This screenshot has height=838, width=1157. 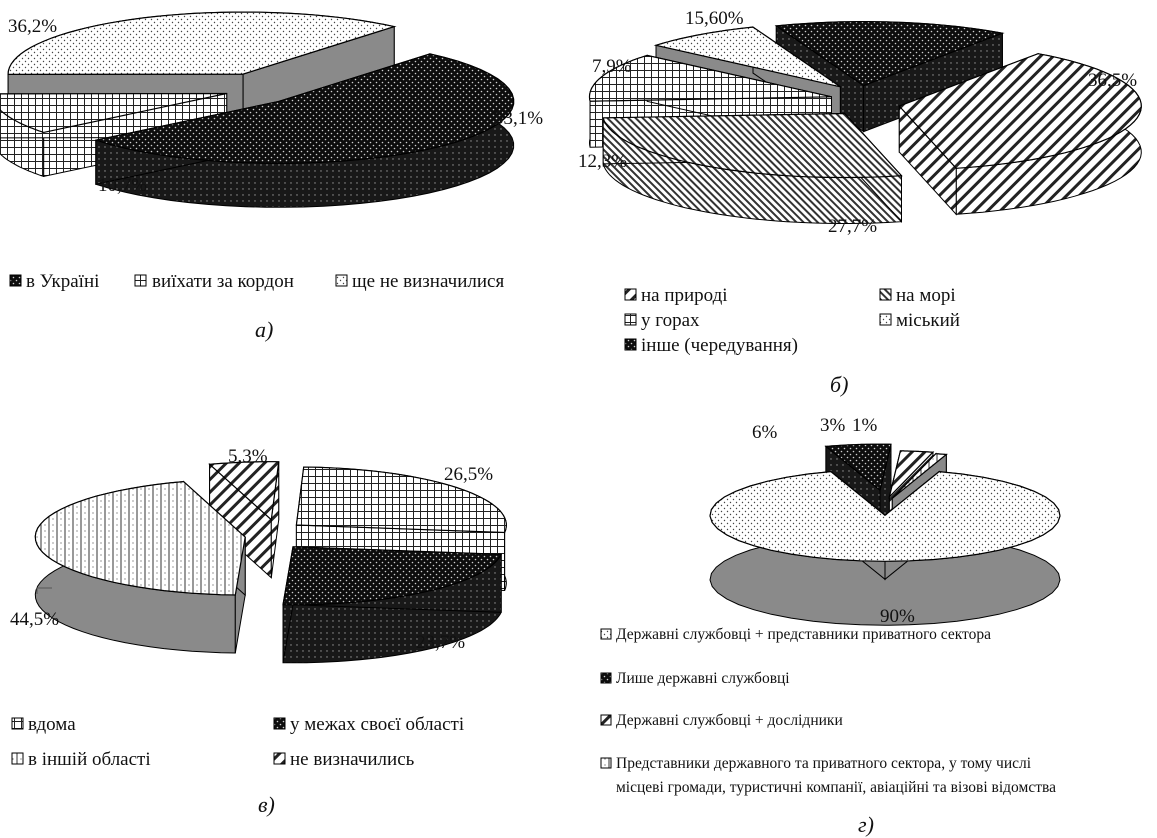 What do you see at coordinates (32, 26) in the screenshot?
I see `value-label: 36,2%` at bounding box center [32, 26].